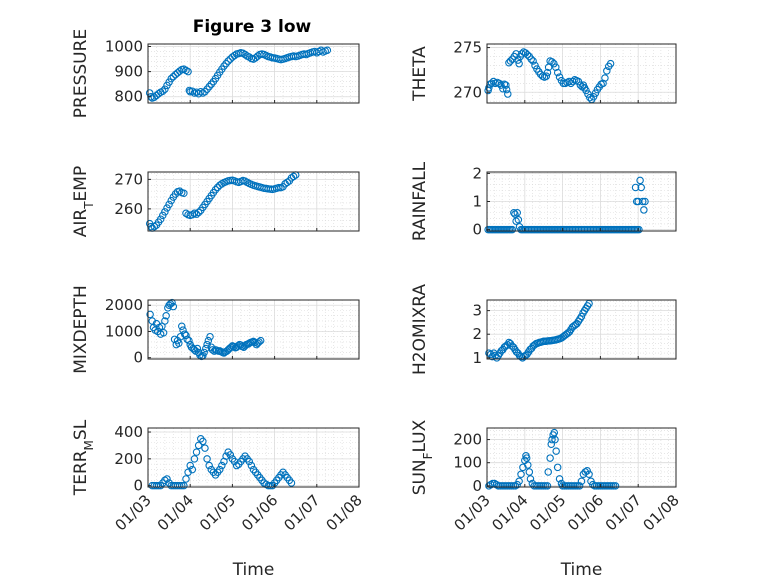 The width and height of the screenshot is (778, 583). Describe the element at coordinates (83, 201) in the screenshot. I see `panel-3-ylabel: AIRTEMP` at that location.